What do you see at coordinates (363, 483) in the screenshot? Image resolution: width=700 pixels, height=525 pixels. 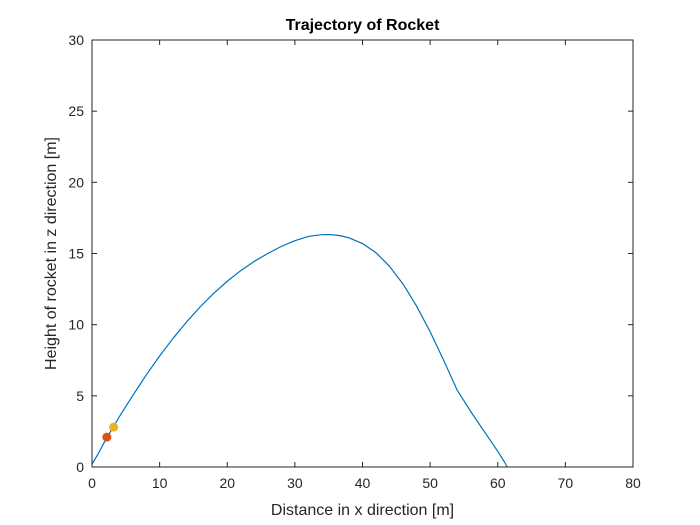 I see `x-tick-label: 40` at bounding box center [363, 483].